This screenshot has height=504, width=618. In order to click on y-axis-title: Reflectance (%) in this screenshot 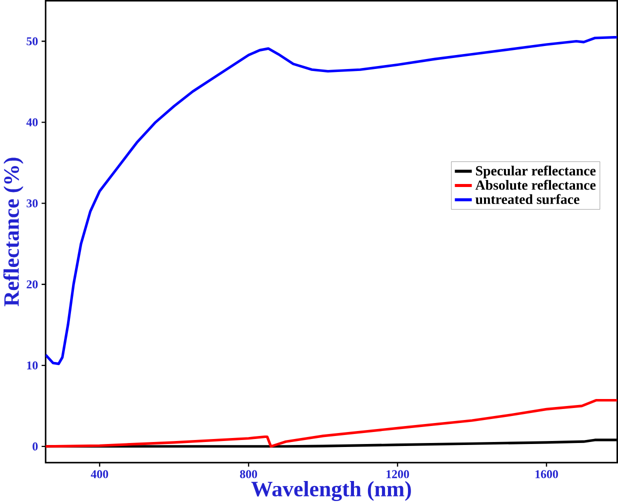, I will do `click(13, 232)`.